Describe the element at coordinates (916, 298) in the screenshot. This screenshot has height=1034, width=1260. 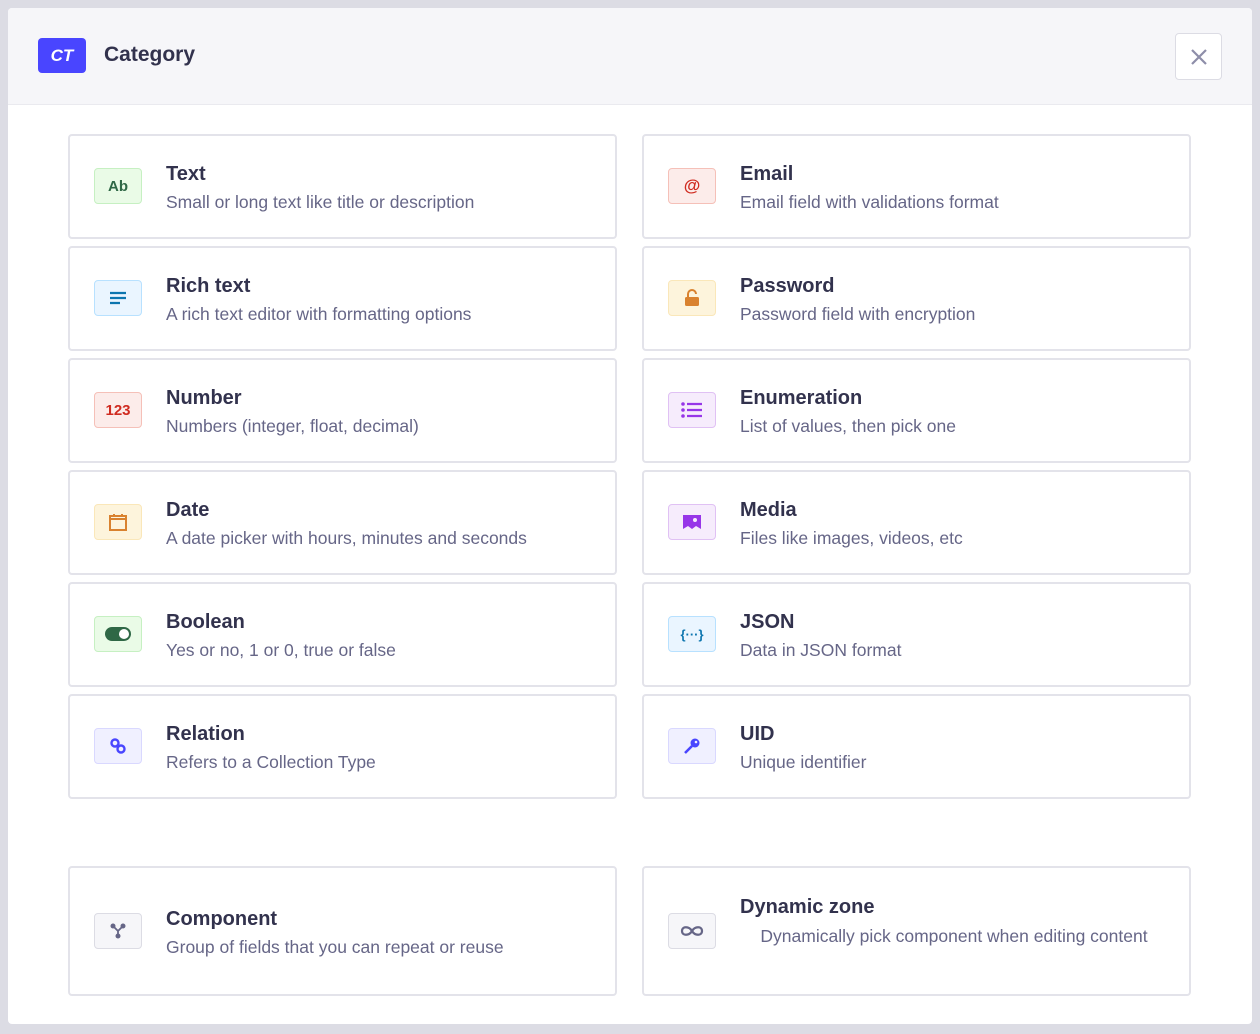
I see `field-type-password: Password Password field with encryption` at that location.